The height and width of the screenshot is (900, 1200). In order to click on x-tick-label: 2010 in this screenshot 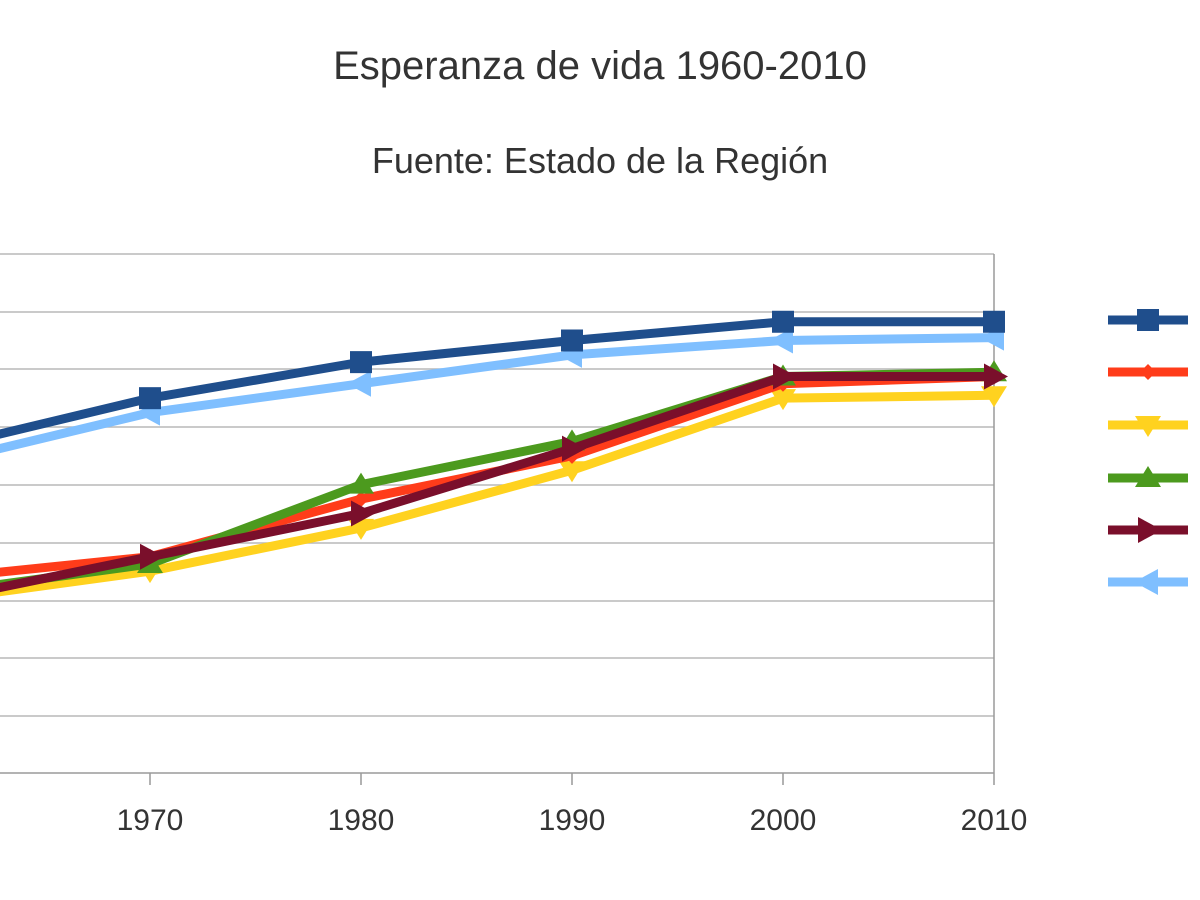, I will do `click(994, 820)`.